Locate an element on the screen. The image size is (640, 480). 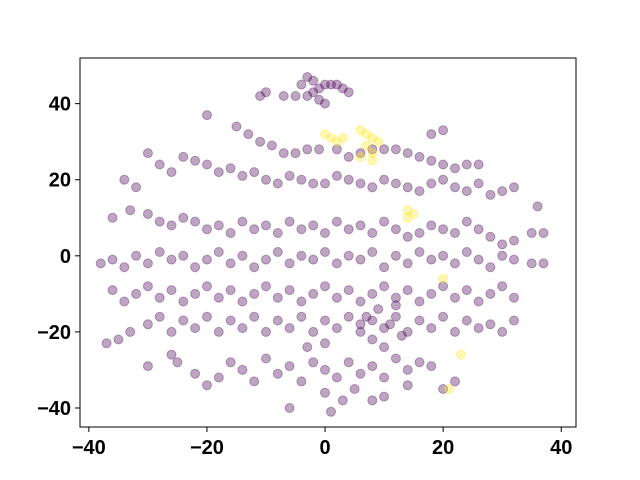
y-tick-label: 20 is located at coordinates (60, 181).